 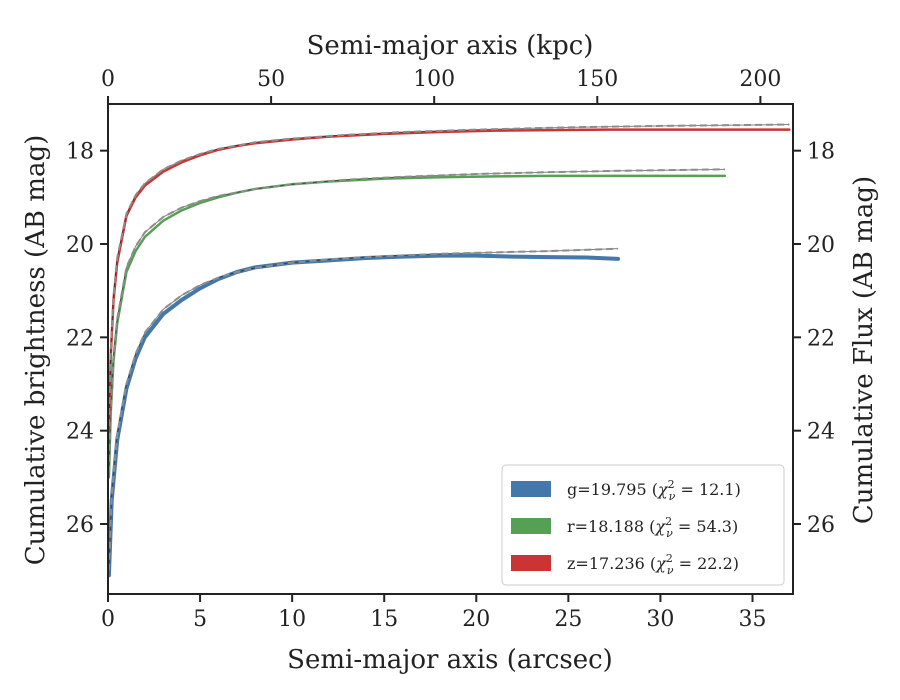 I want to click on top-x-tick-label-2: 100, so click(x=434, y=79).